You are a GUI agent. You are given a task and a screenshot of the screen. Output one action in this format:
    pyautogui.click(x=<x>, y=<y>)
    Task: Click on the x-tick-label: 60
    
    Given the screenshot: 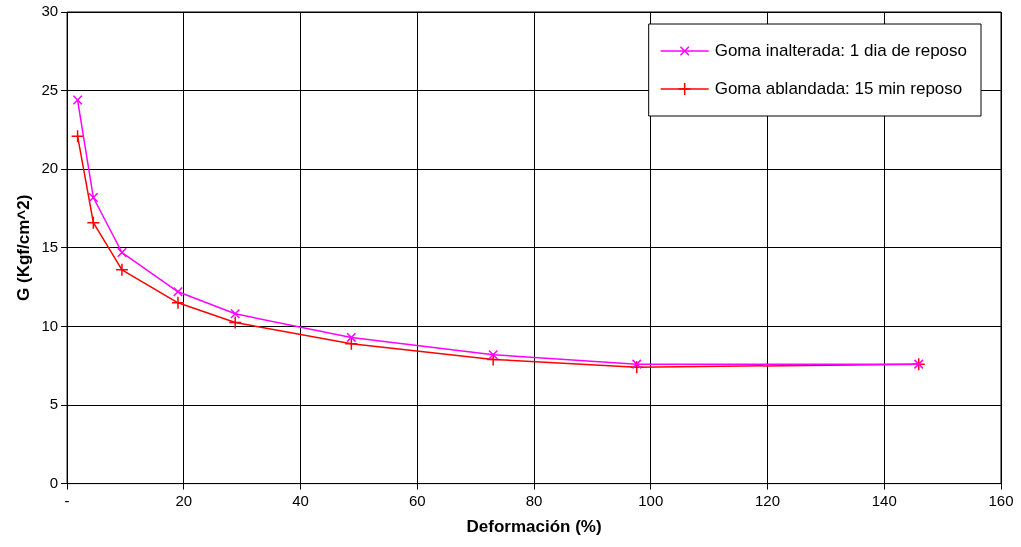 What is the action you would take?
    pyautogui.click(x=417, y=500)
    